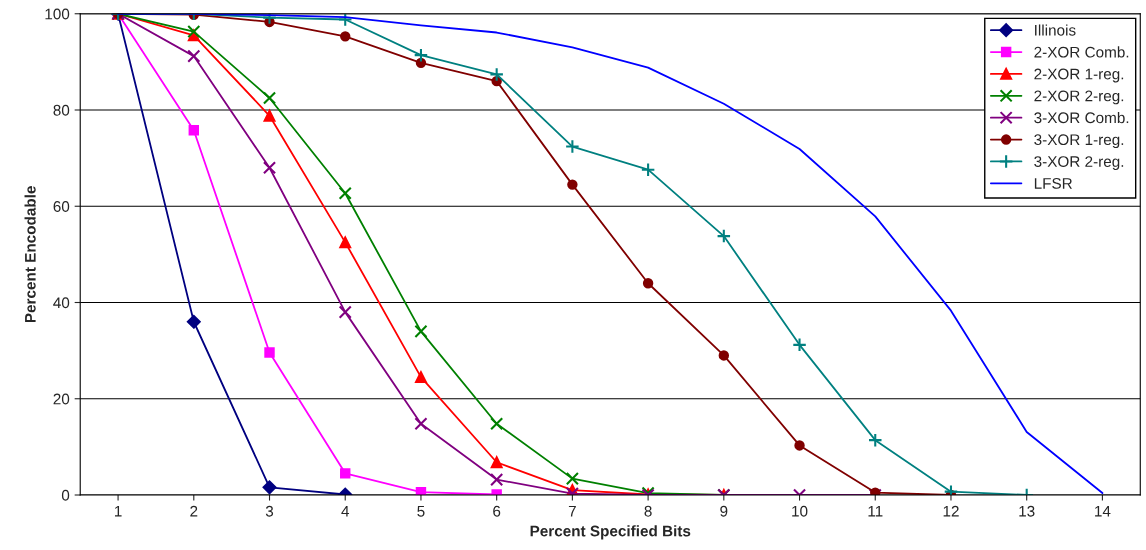 The height and width of the screenshot is (550, 1146). What do you see at coordinates (194, 511) in the screenshot?
I see `x-tick-label: 2` at bounding box center [194, 511].